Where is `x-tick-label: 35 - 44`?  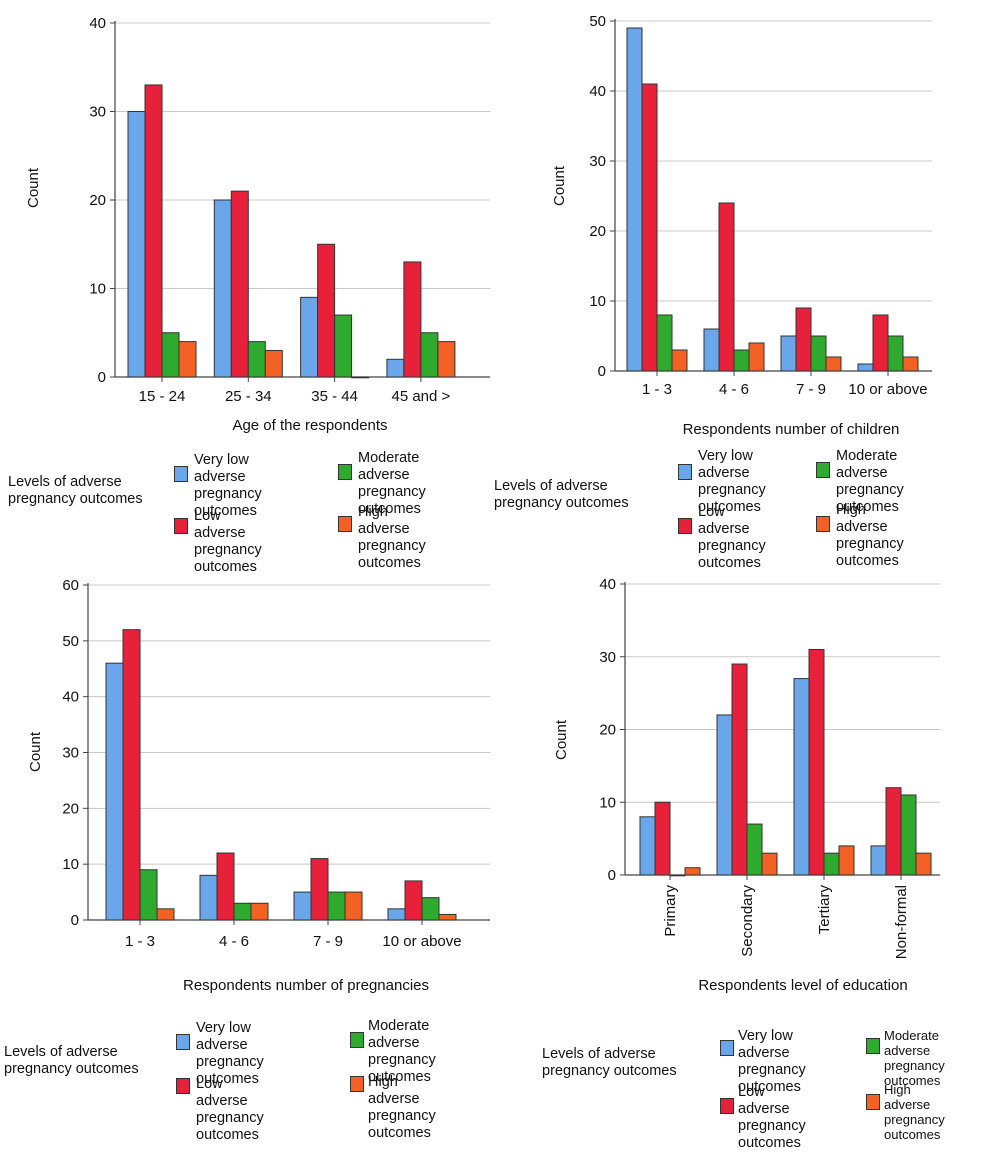
x-tick-label: 35 - 44 is located at coordinates (334, 396).